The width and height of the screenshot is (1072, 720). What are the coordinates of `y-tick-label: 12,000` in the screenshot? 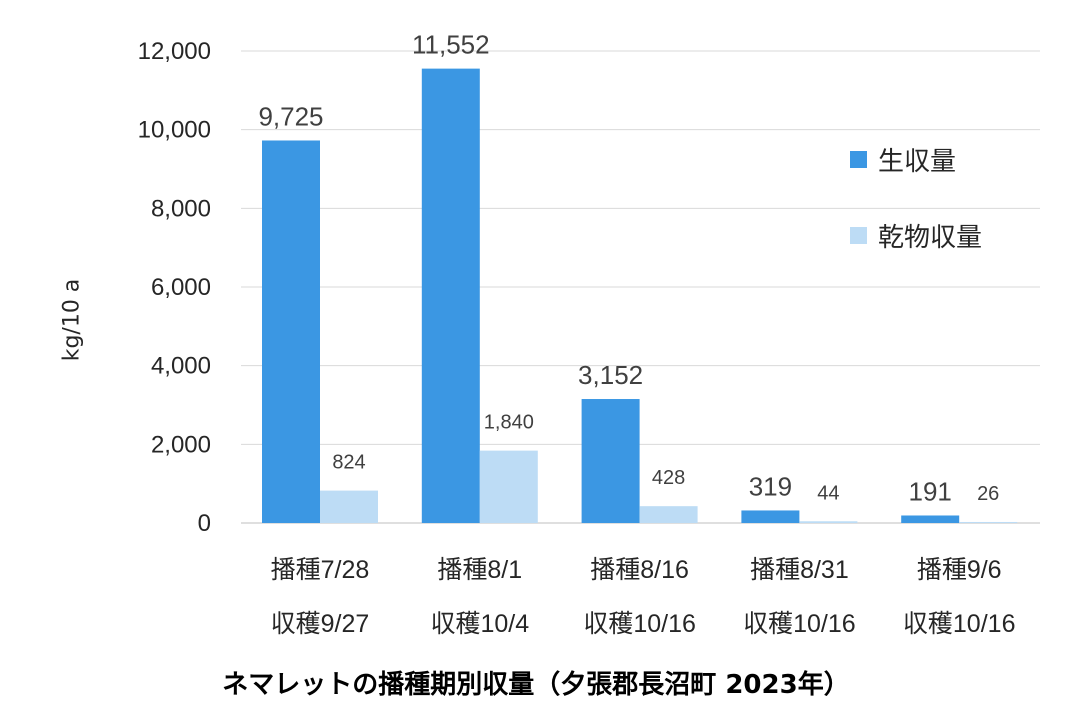 It's located at (174, 51).